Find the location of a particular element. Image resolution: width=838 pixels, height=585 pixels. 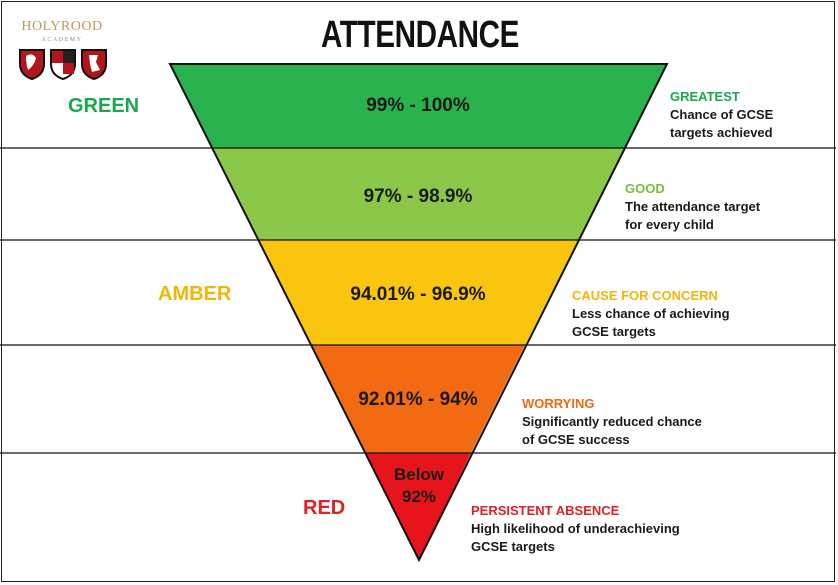

range-label: 97% - 98.9% is located at coordinates (418, 196).